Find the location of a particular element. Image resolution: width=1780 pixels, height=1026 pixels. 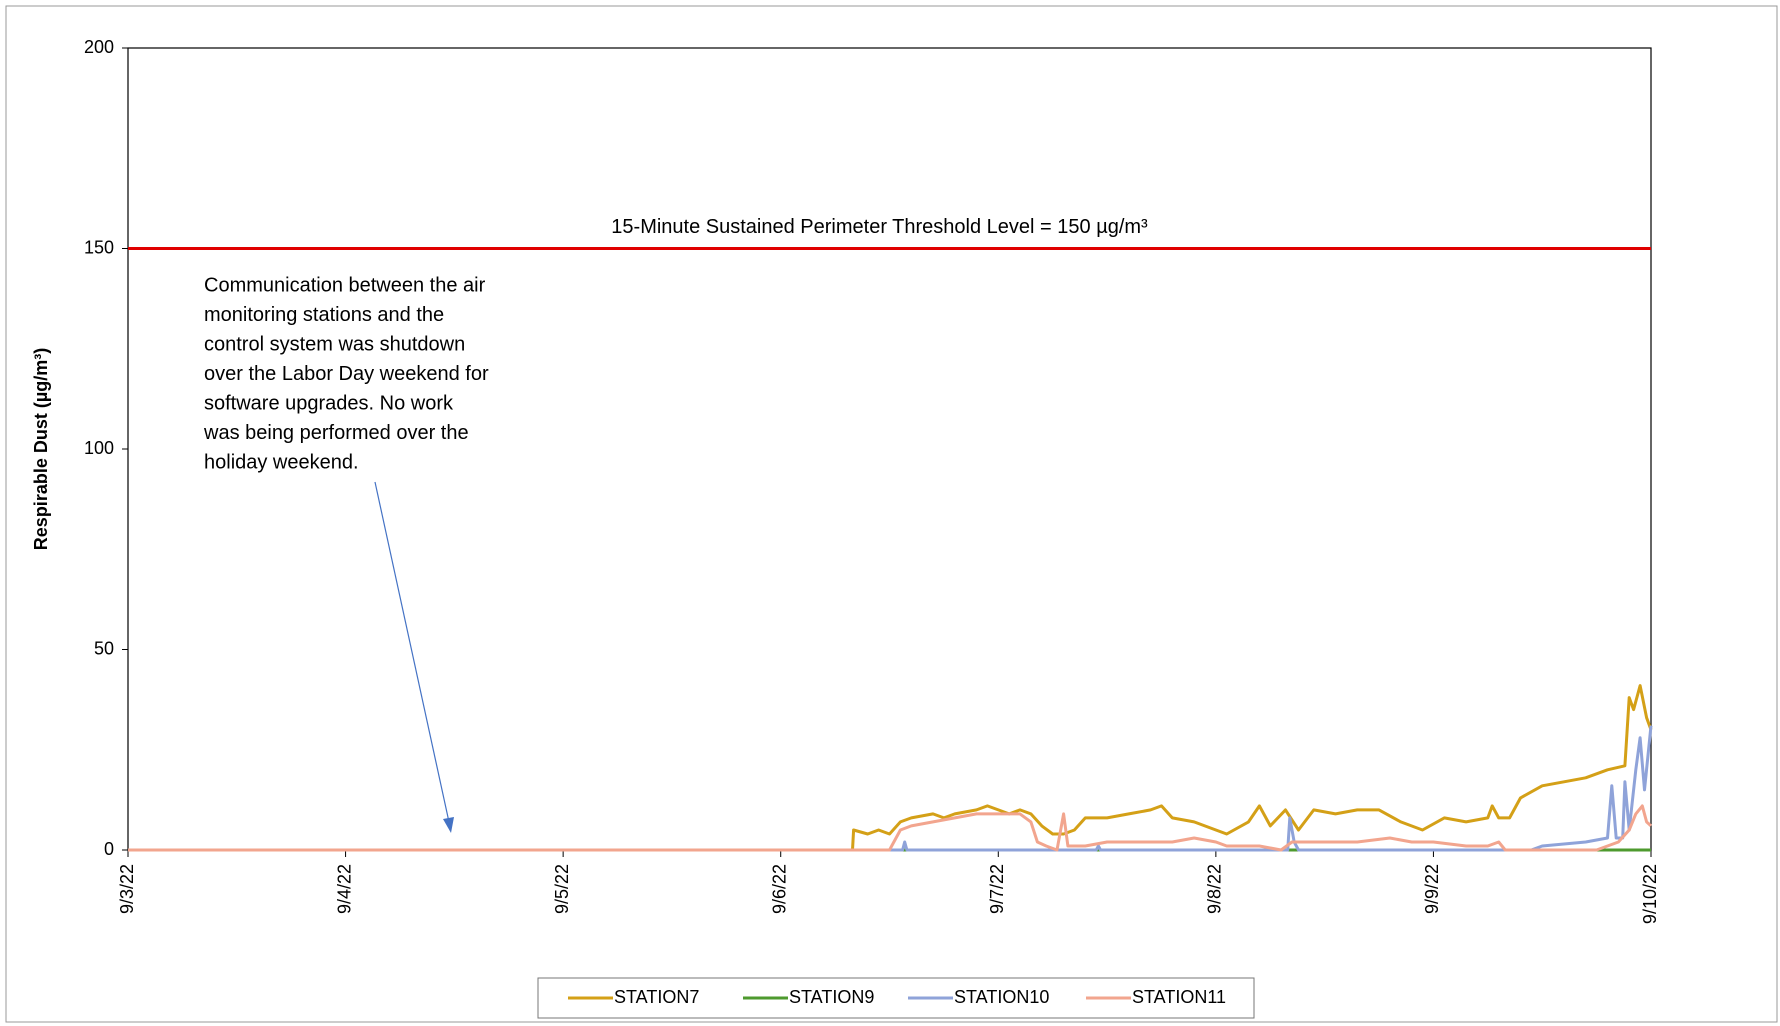

y-axis-label: Respirable Dust (µg/m³) is located at coordinates (41, 449).